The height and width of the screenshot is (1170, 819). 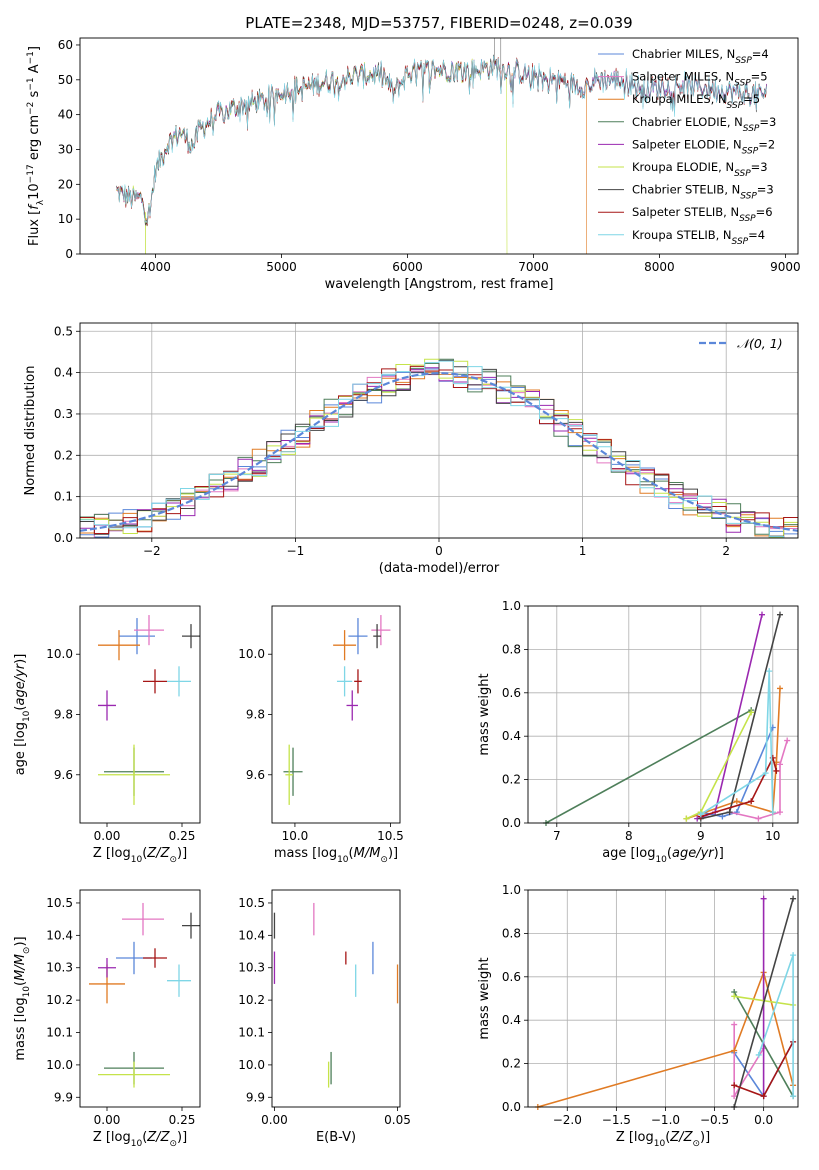 What do you see at coordinates (665, 1120) in the screenshot?
I see `x-tick-label: −1.0` at bounding box center [665, 1120].